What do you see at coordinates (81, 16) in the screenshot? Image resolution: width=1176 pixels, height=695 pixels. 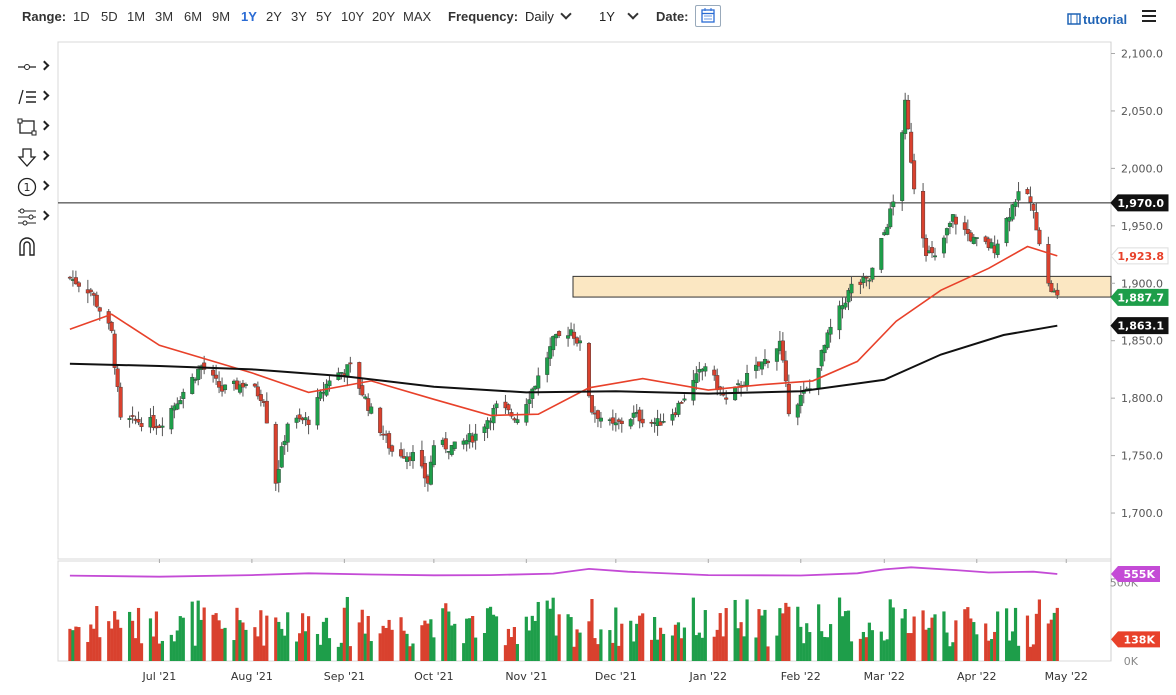 I see `range-1d: 1D` at bounding box center [81, 16].